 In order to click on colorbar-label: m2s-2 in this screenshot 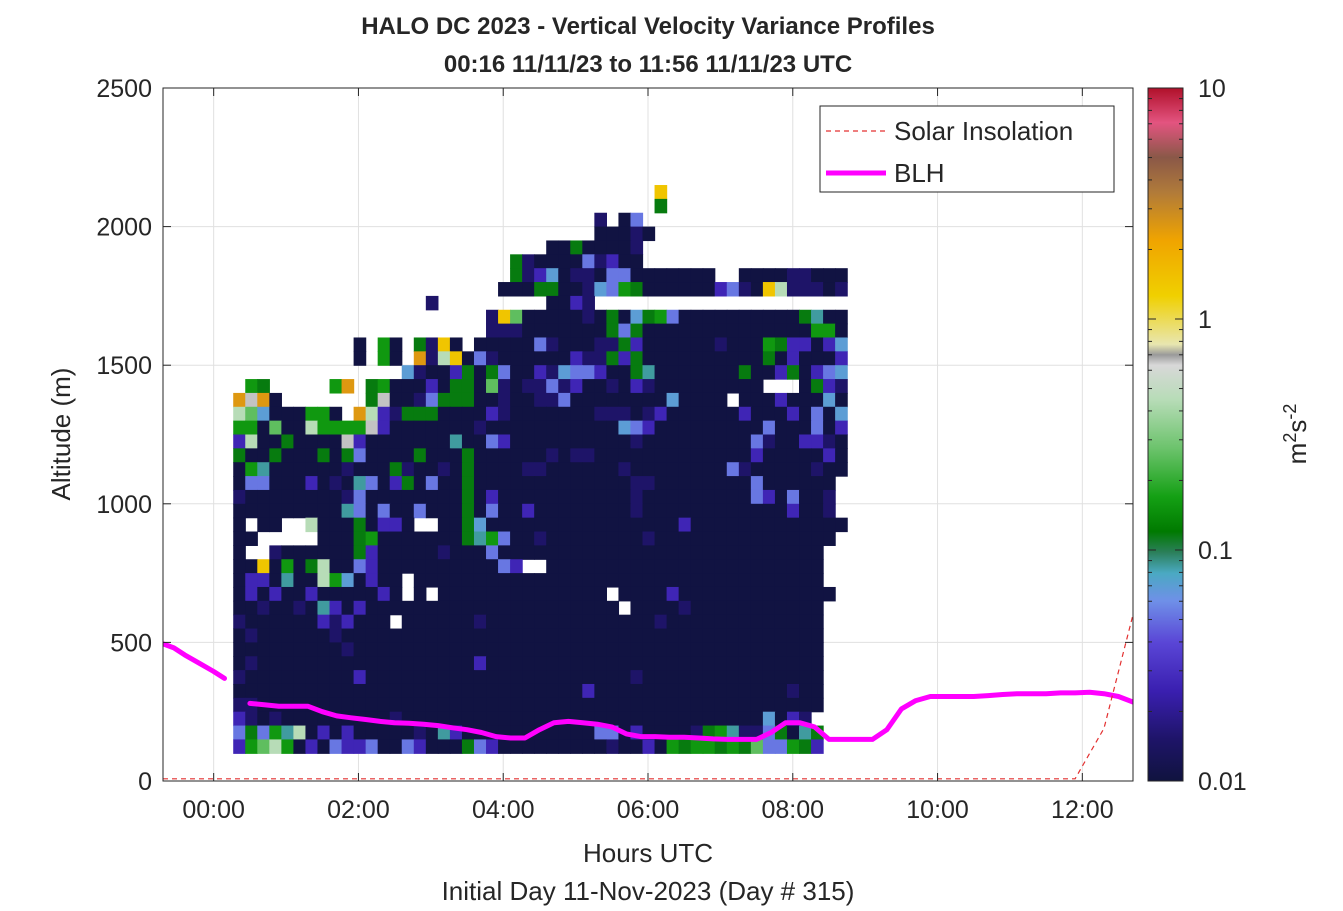, I will do `click(1296, 434)`.